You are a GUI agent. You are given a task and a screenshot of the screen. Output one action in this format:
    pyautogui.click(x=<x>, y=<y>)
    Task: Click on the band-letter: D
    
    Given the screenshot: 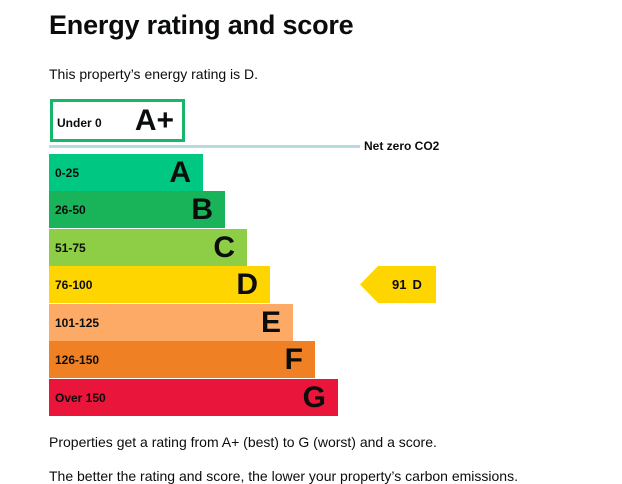 What is the action you would take?
    pyautogui.click(x=247, y=284)
    